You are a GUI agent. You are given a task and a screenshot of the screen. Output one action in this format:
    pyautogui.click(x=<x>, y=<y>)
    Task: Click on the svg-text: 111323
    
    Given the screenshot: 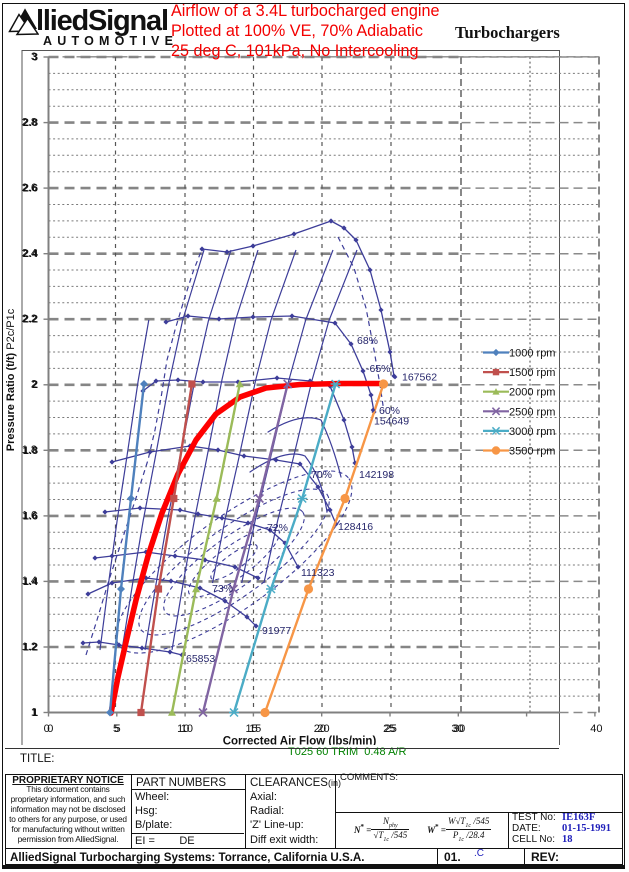 What is the action you would take?
    pyautogui.click(x=318, y=573)
    